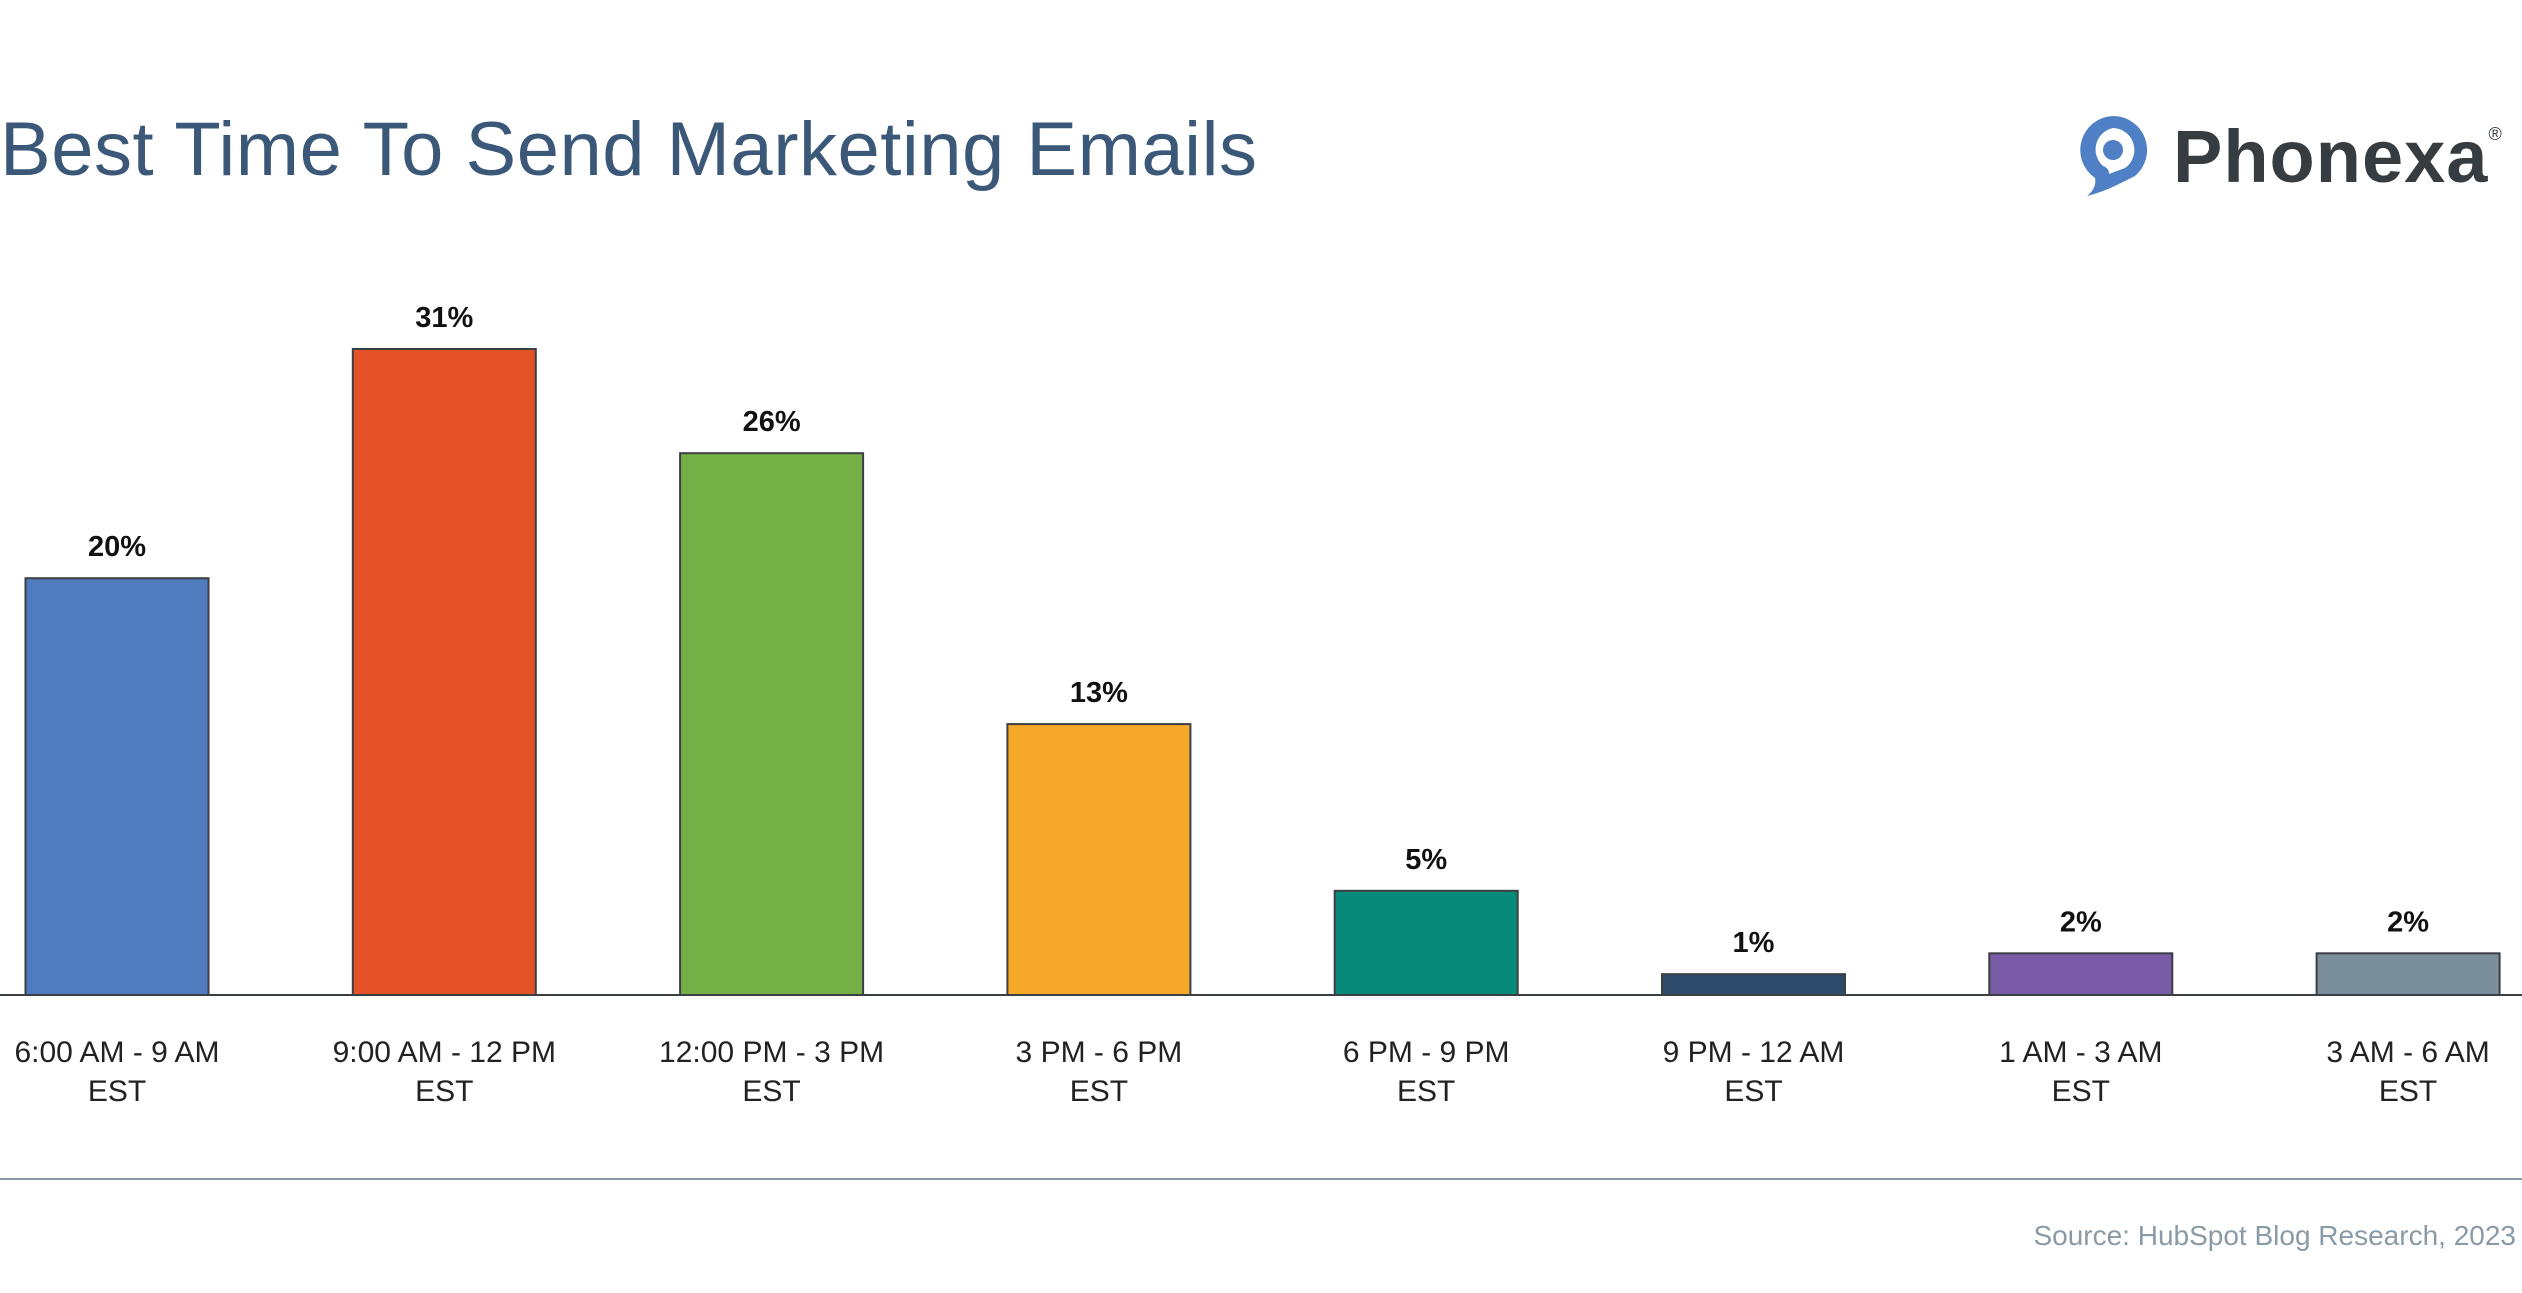 This screenshot has height=1293, width=2522. Describe the element at coordinates (116, 1052) in the screenshot. I see `x-tick-label: 6:00 AM - 9 AM` at that location.